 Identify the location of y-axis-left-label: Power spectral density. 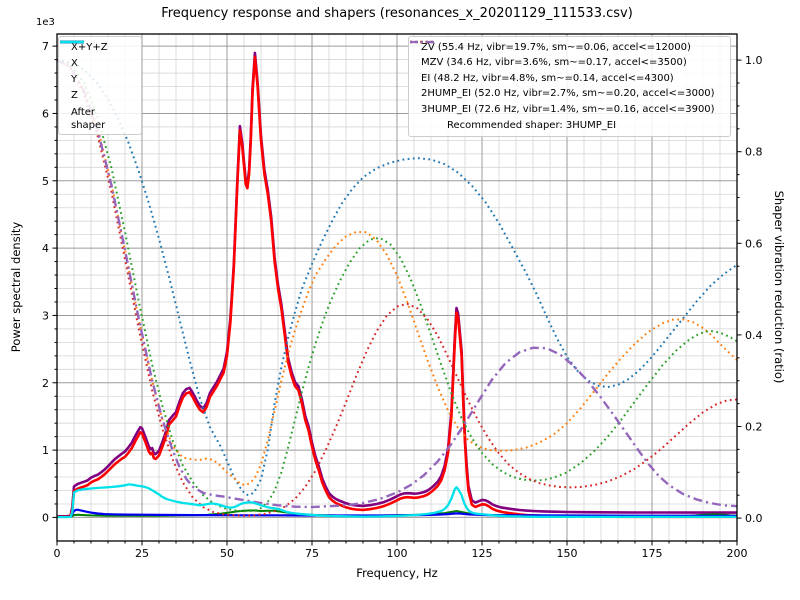
(16, 287).